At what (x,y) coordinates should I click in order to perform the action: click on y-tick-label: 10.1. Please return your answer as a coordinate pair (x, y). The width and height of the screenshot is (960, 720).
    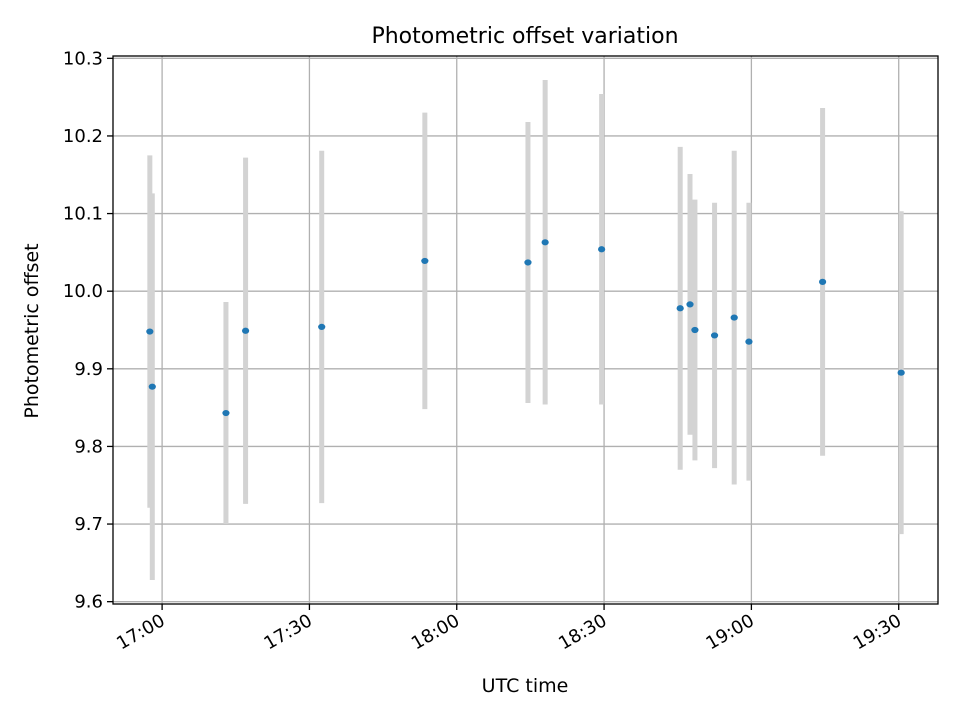
    Looking at the image, I should click on (83, 214).